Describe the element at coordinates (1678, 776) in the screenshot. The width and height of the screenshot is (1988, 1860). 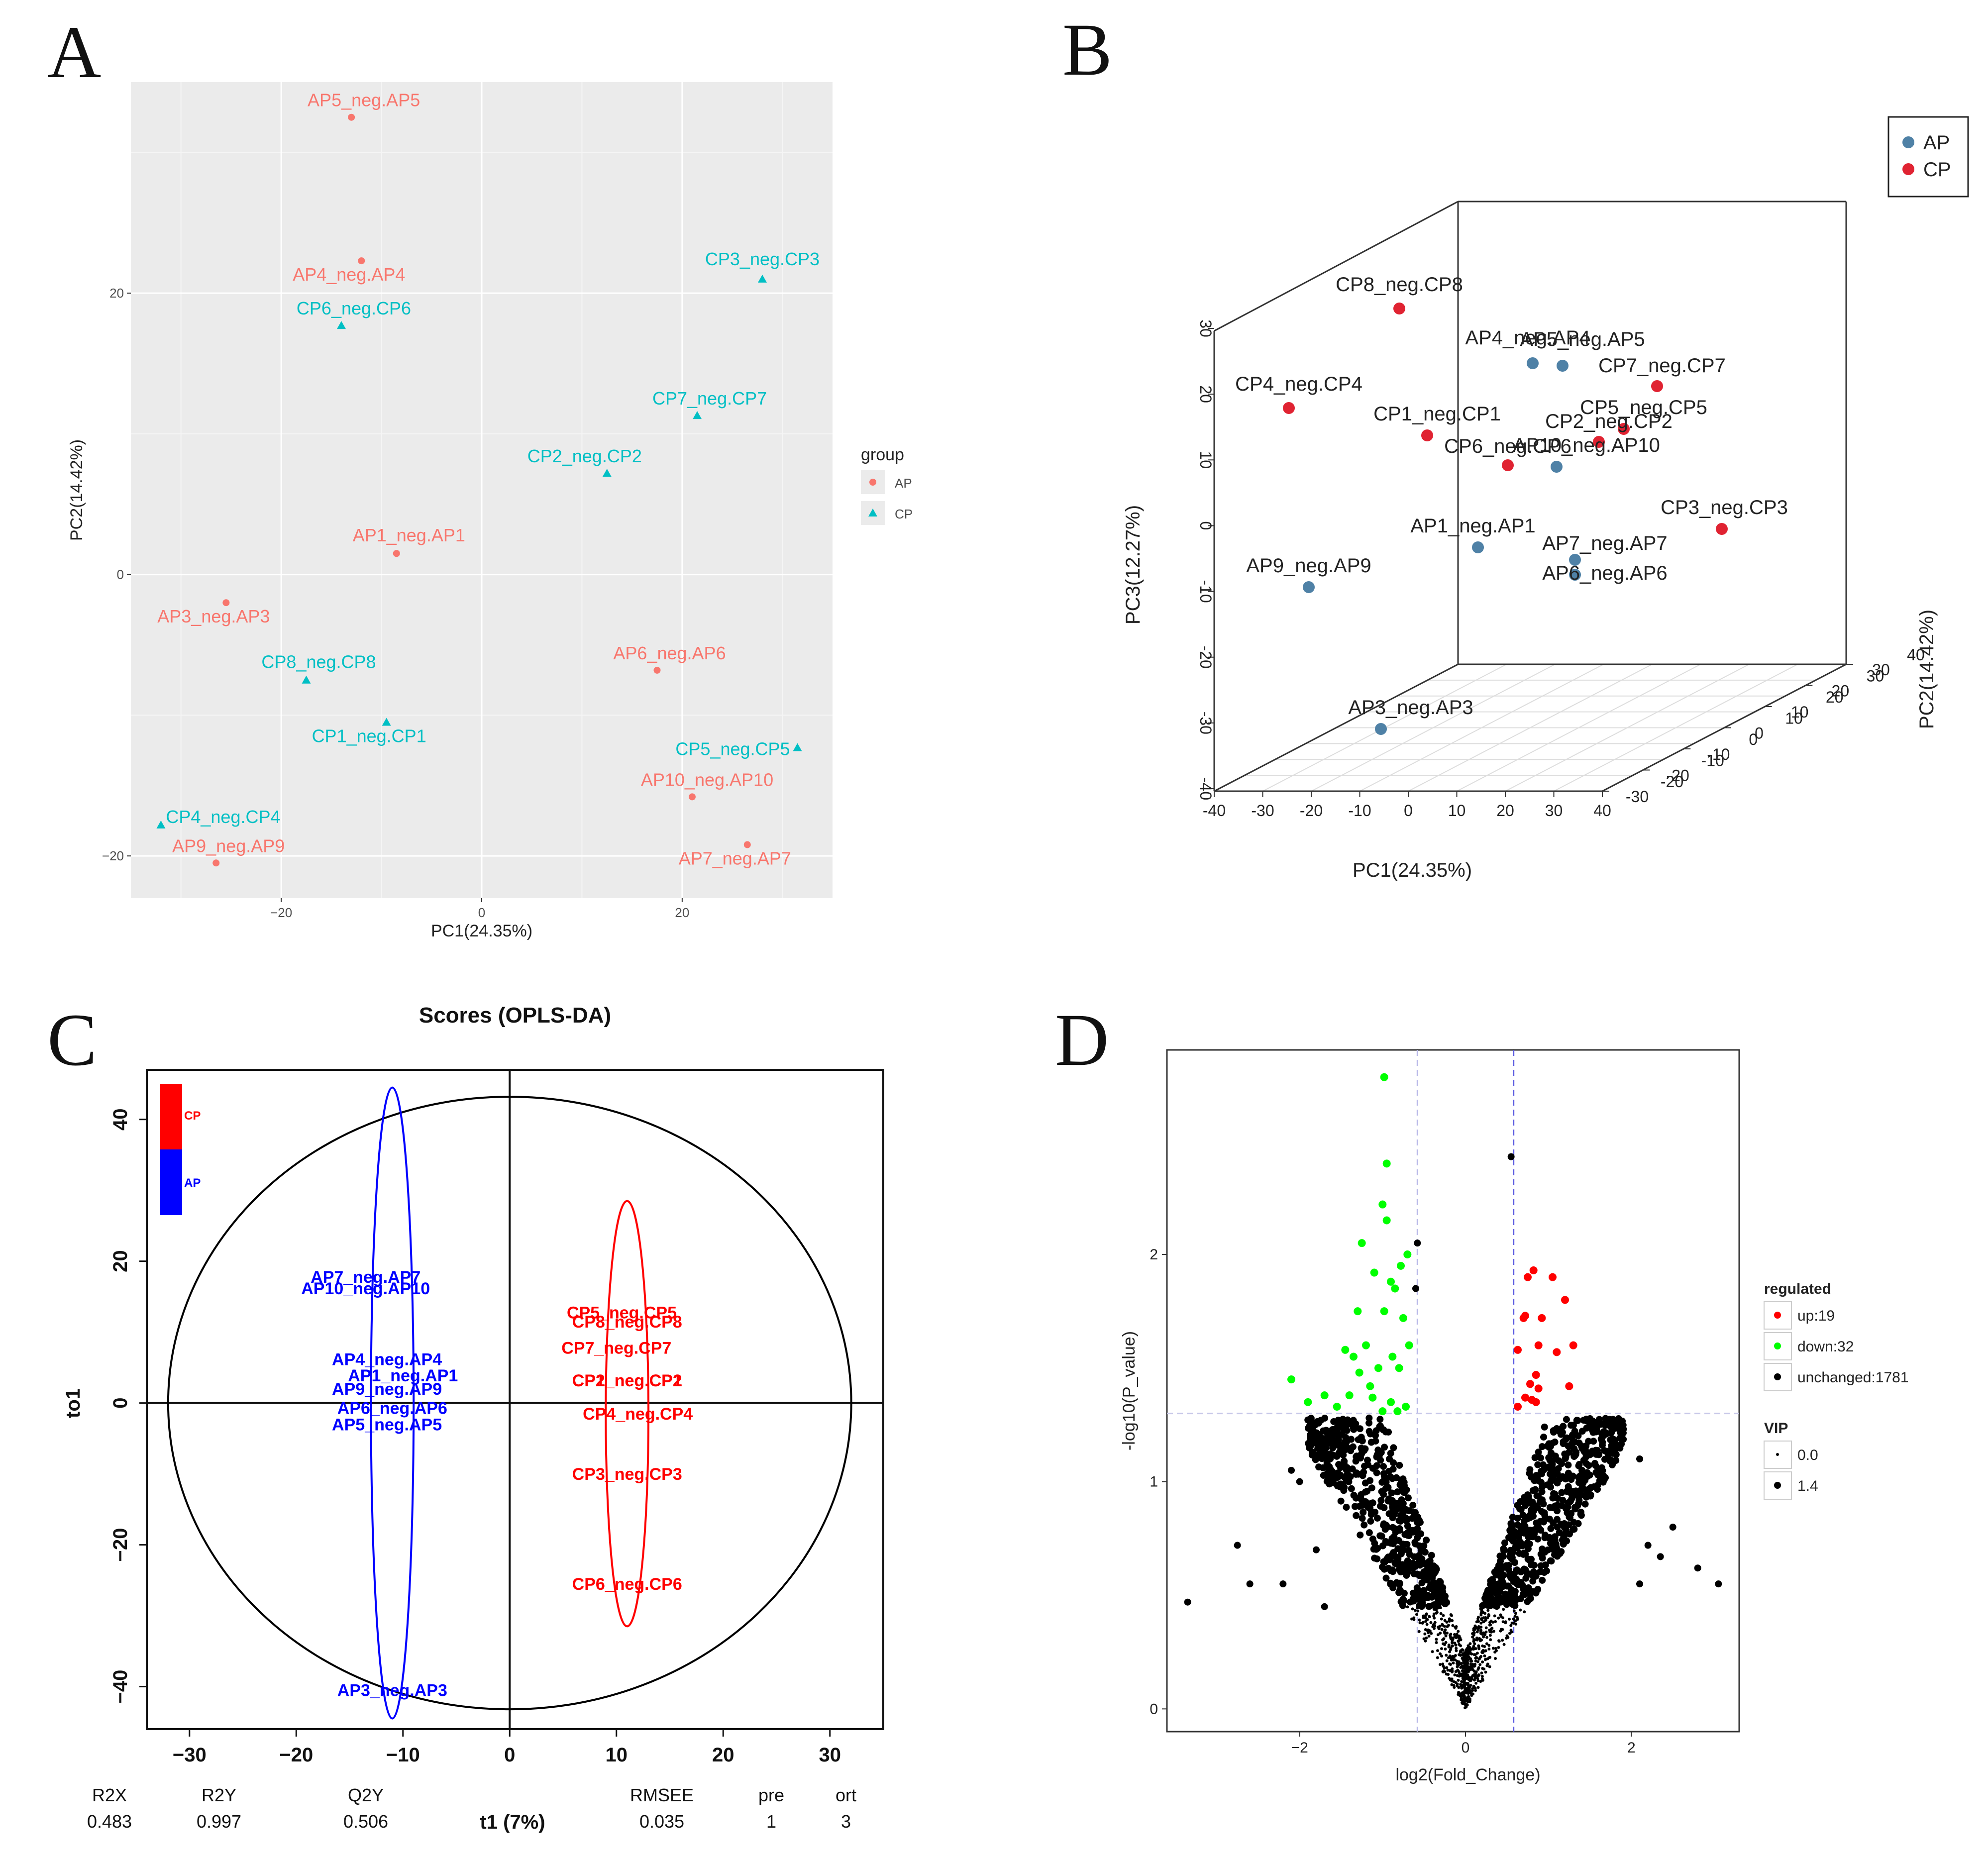
I see `panel-b-y-tick-label: -20` at that location.